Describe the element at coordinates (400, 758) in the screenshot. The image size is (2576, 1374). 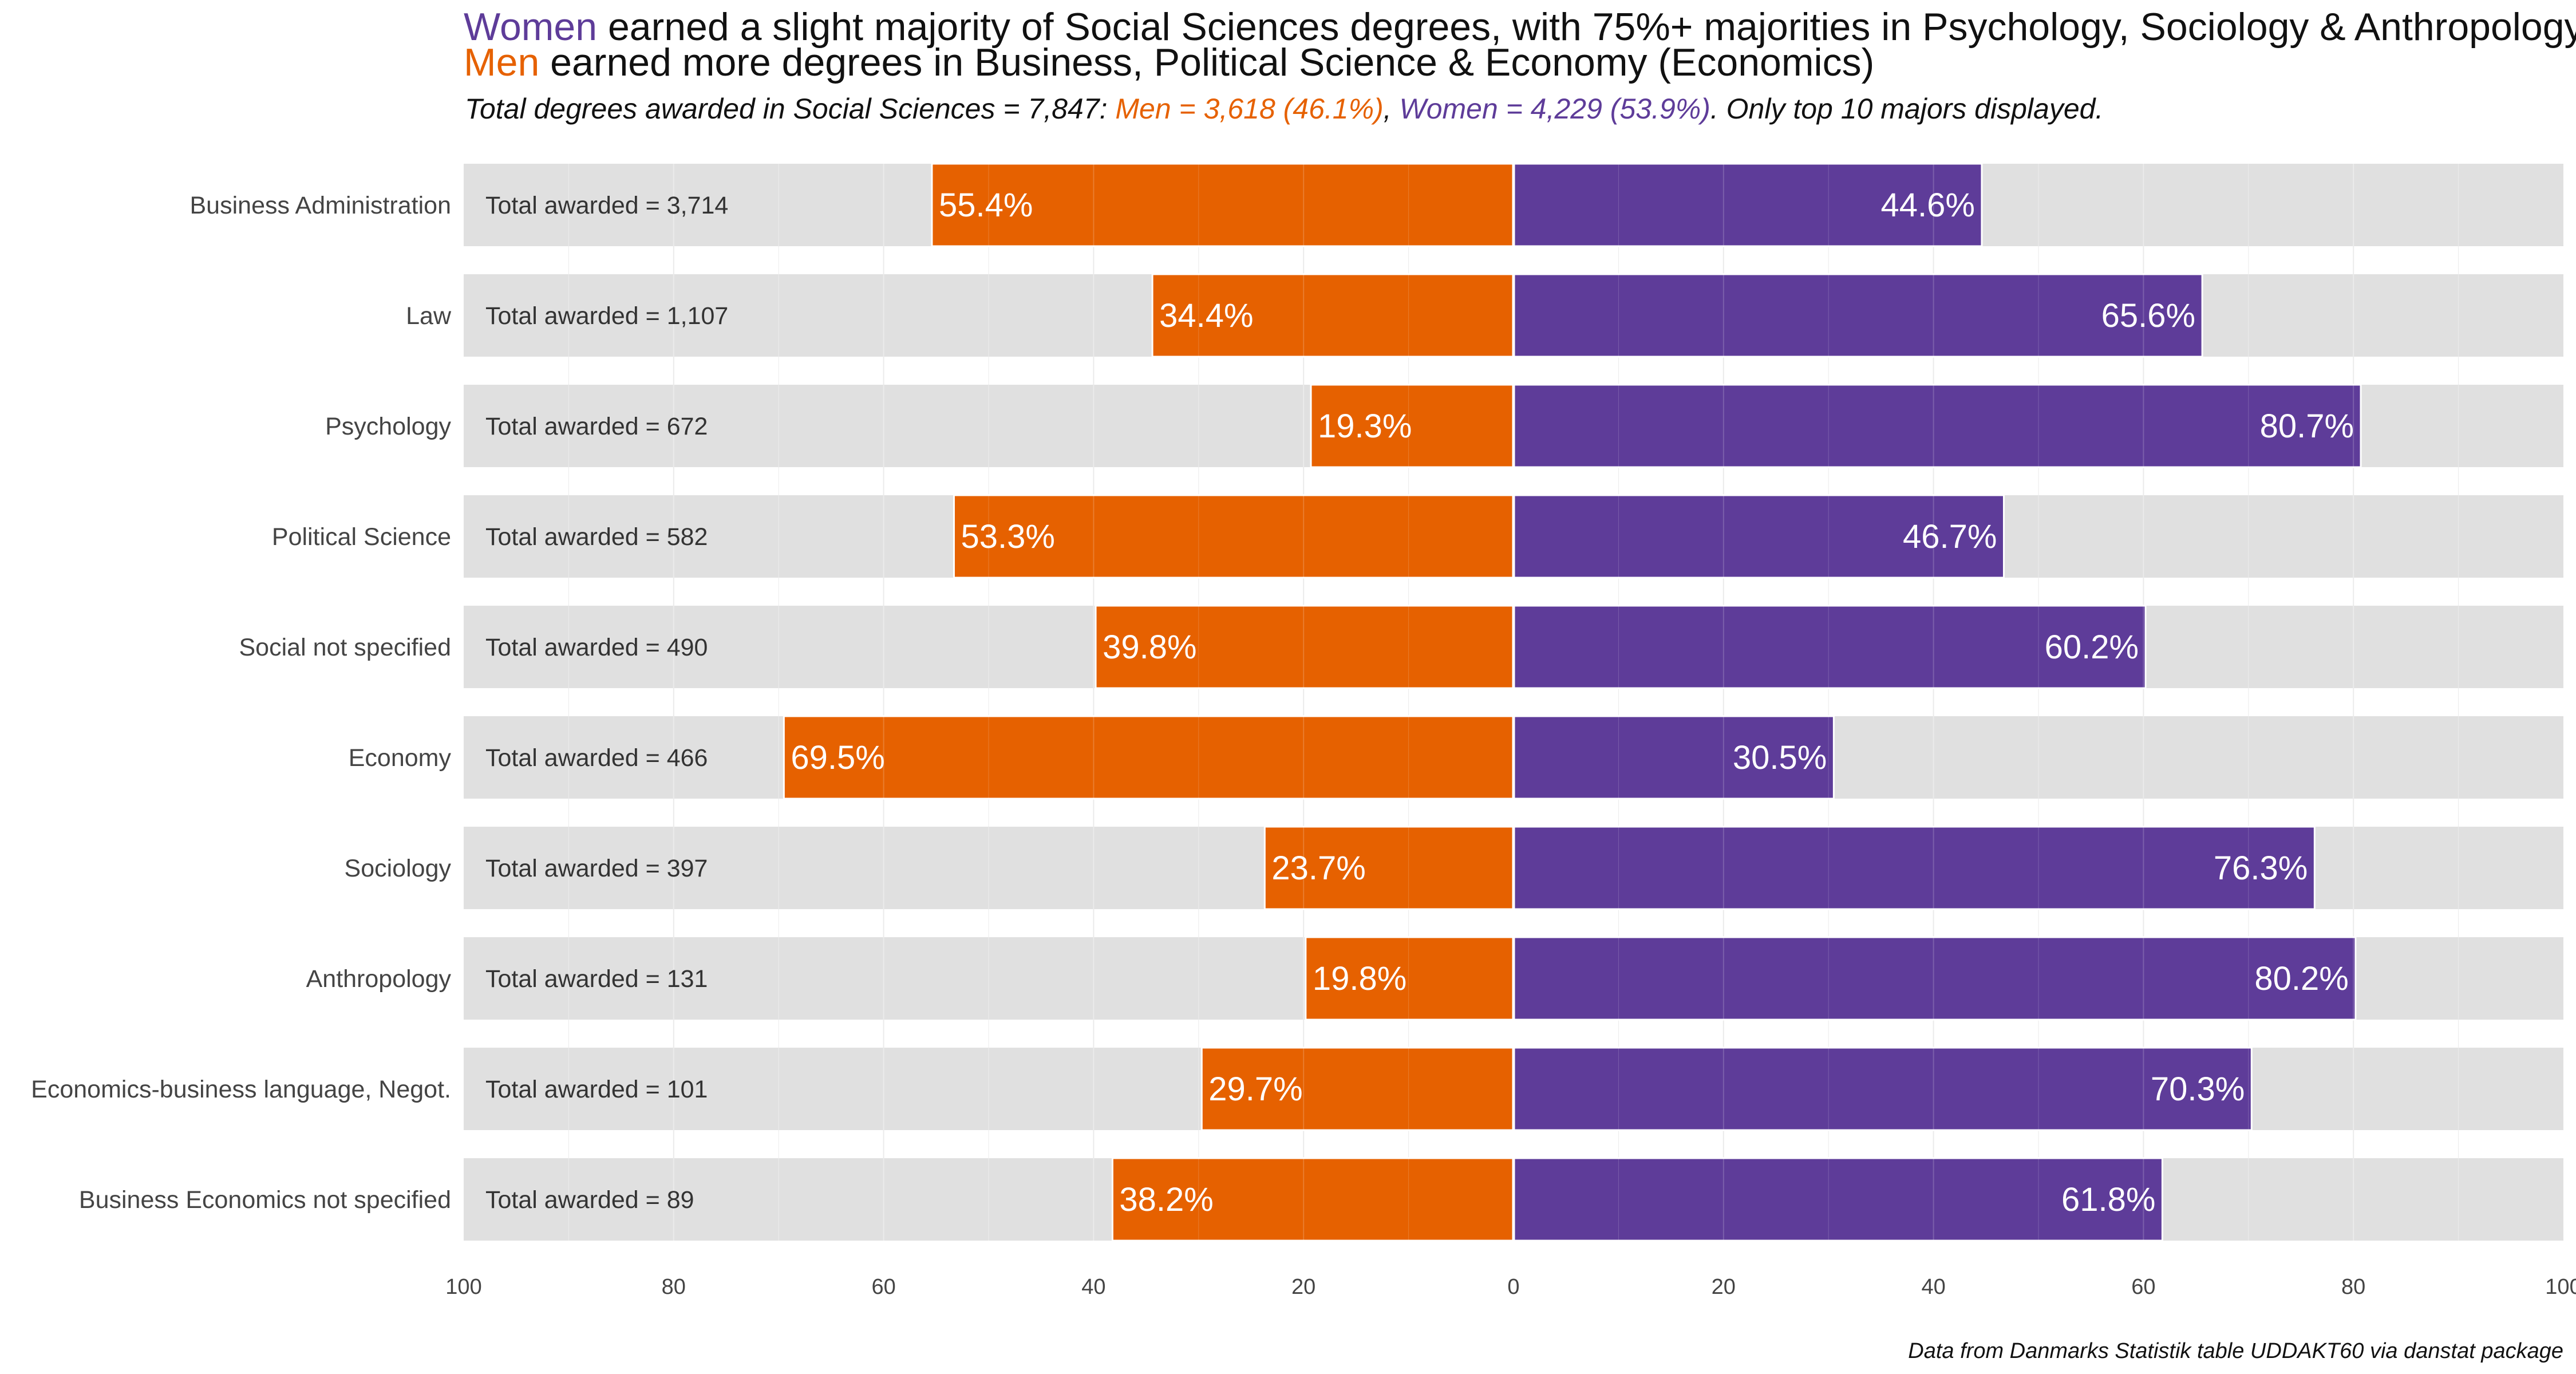
I see `category-label: Economy` at that location.